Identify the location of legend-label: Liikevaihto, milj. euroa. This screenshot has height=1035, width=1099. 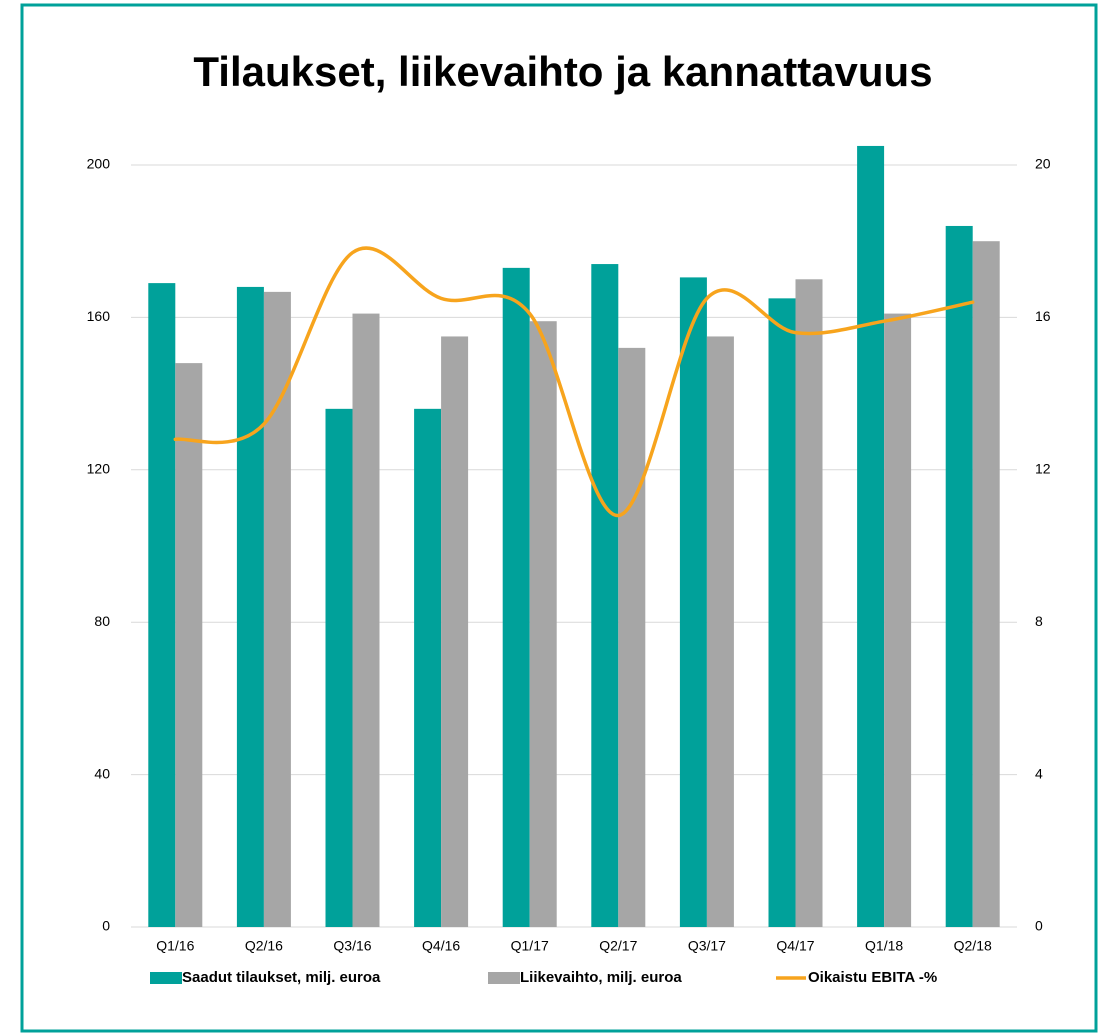
(601, 977).